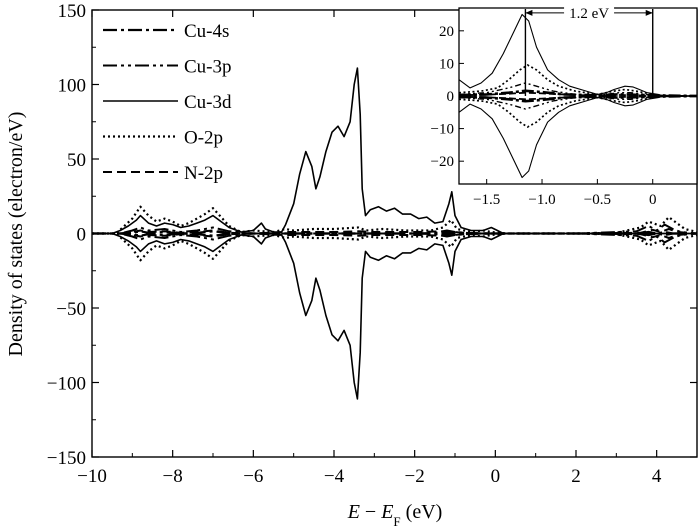 Image resolution: width=700 pixels, height=531 pixels. What do you see at coordinates (415, 476) in the screenshot?
I see `x-tick-label: −2` at bounding box center [415, 476].